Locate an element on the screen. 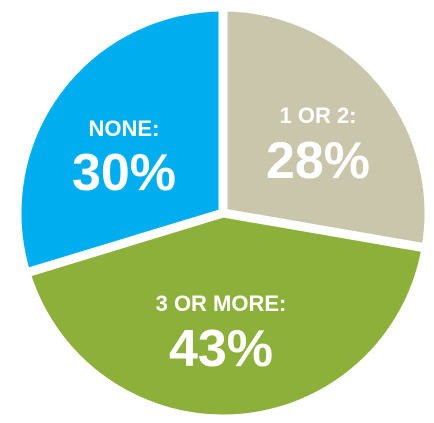 The width and height of the screenshot is (434, 423). slice-category-1-or-2: 1 OR 2: is located at coordinates (317, 115).